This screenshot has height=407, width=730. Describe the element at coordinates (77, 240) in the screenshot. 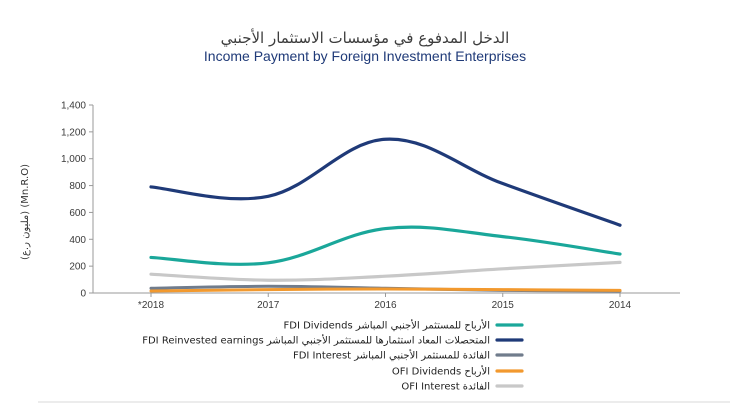

I see `y-tick-label: 400` at that location.